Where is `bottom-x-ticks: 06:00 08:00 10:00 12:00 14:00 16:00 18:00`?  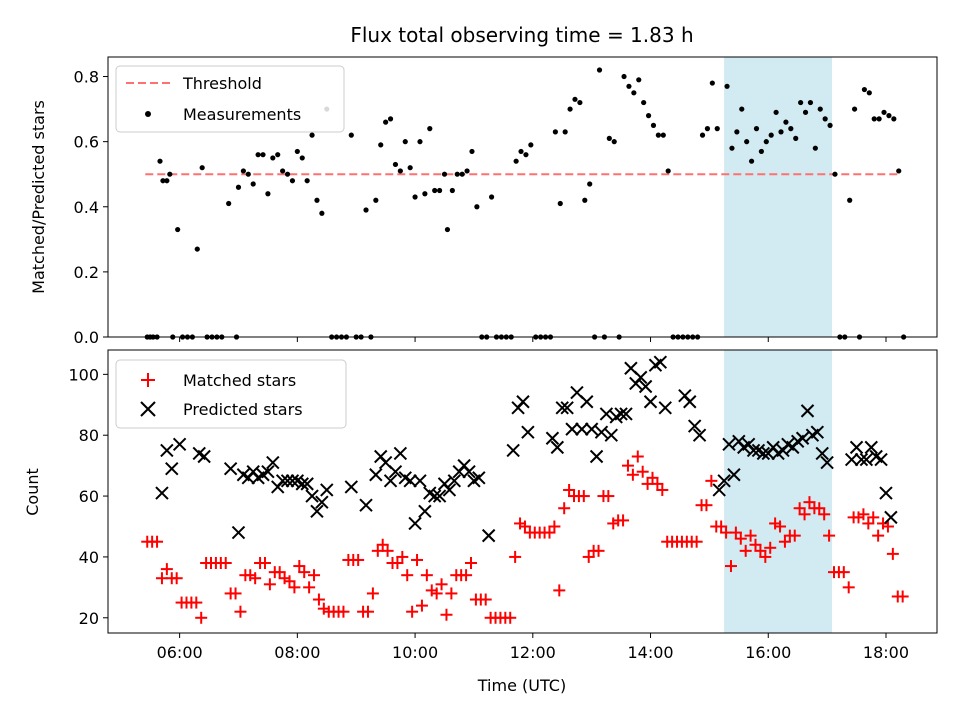 bottom-x-ticks: 06:00 08:00 10:00 12:00 14:00 16:00 18:00 is located at coordinates (533, 647).